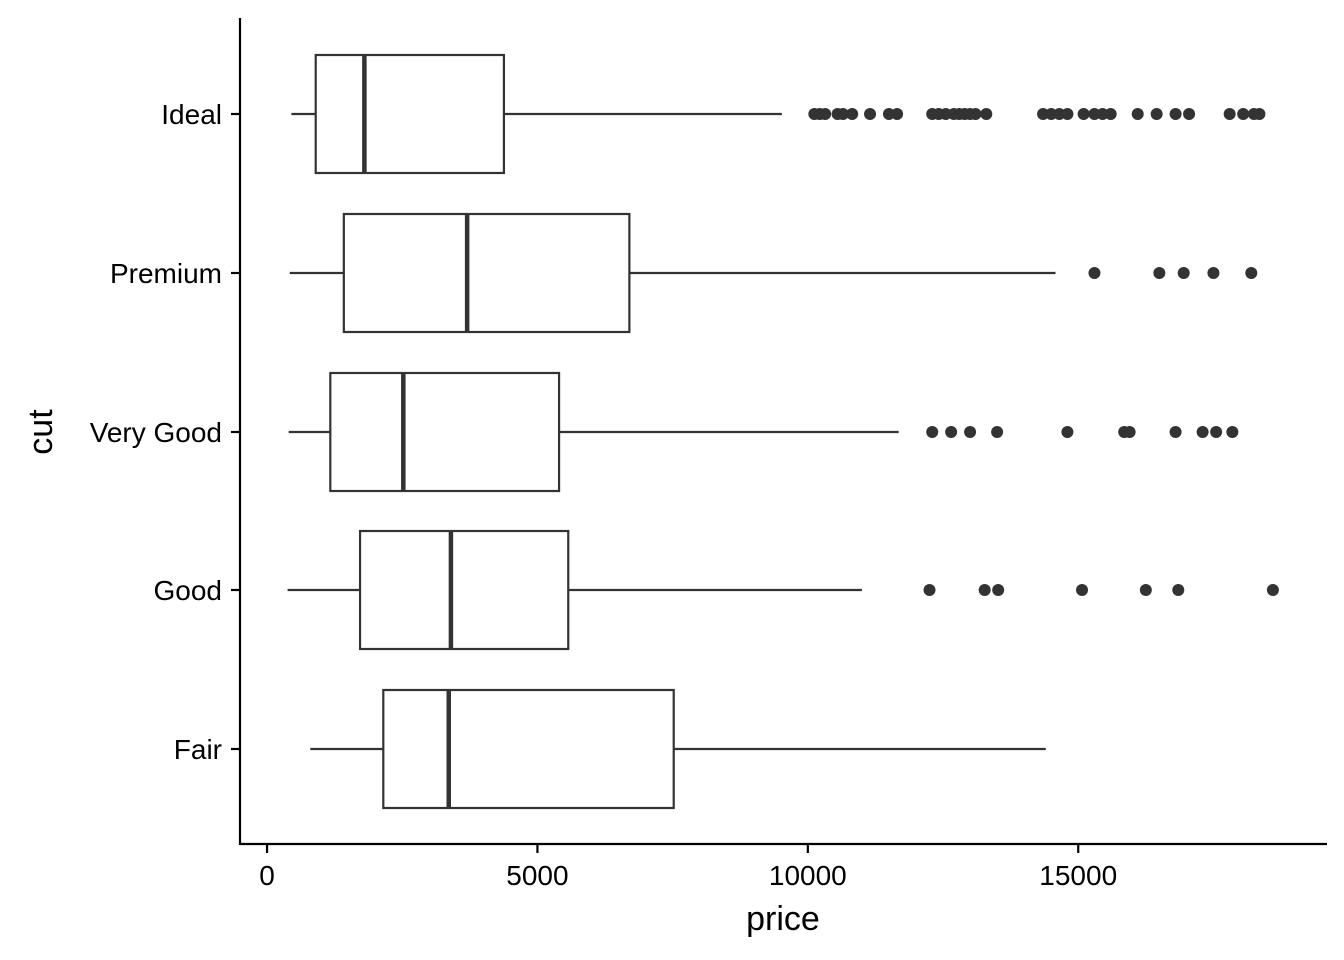 The height and width of the screenshot is (960, 1344). What do you see at coordinates (191, 114) in the screenshot?
I see `y-tick-label: Ideal` at bounding box center [191, 114].